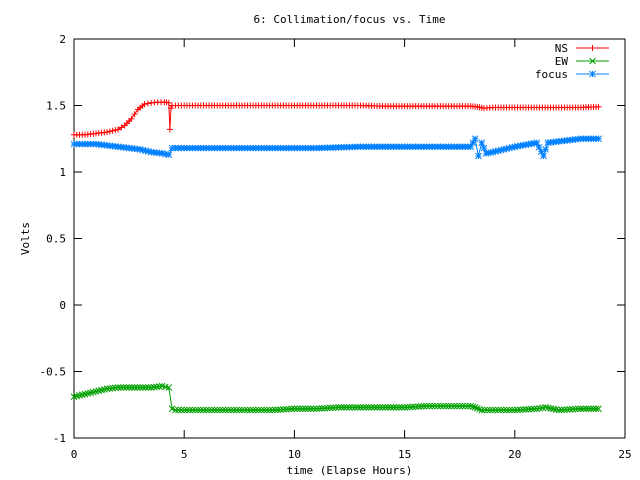 The width and height of the screenshot is (640, 480). What do you see at coordinates (59, 438) in the screenshot?
I see `y-tick-label: -1` at bounding box center [59, 438].